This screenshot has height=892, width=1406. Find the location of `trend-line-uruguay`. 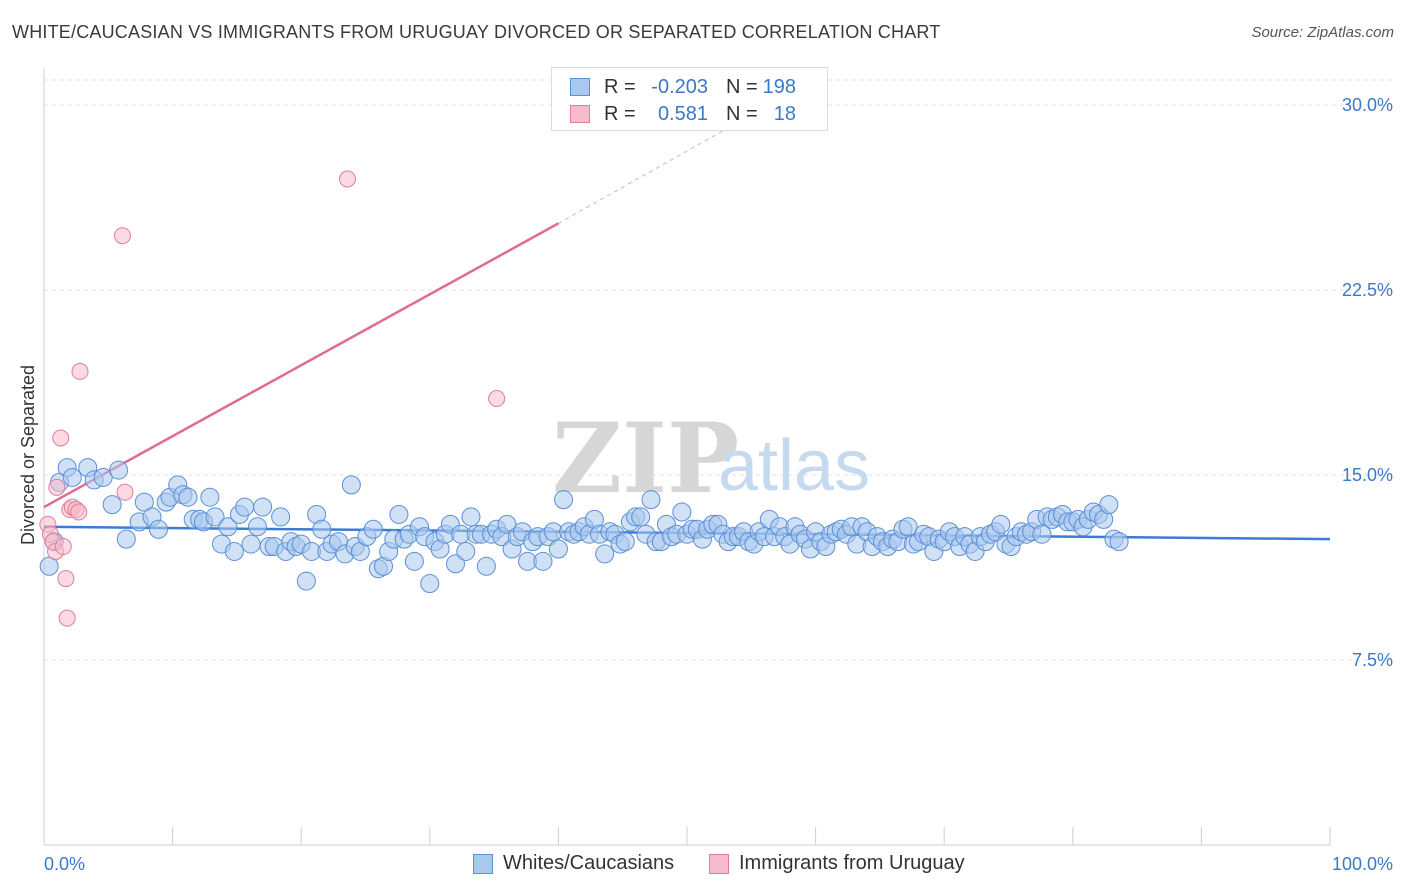

trend-line-uruguay is located at coordinates (301, 365).